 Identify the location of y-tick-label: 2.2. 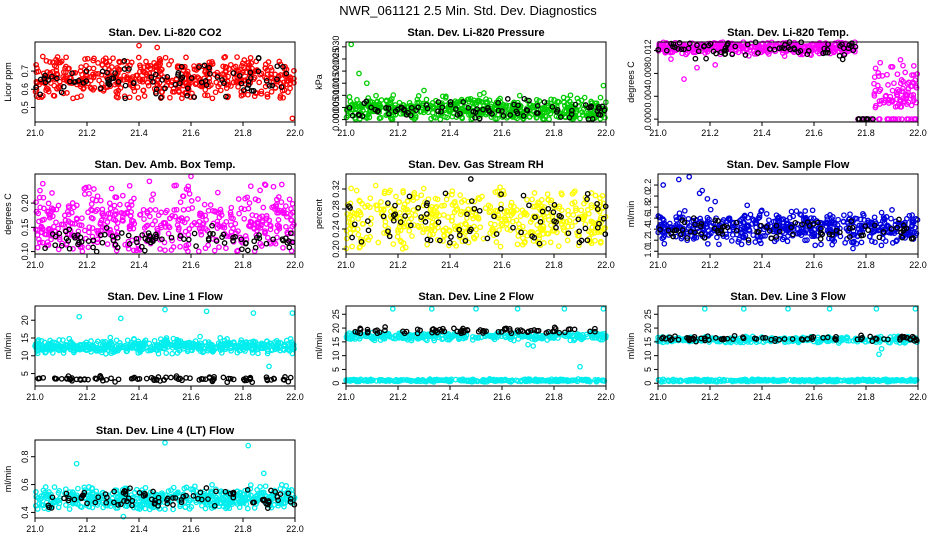
(648, 185).